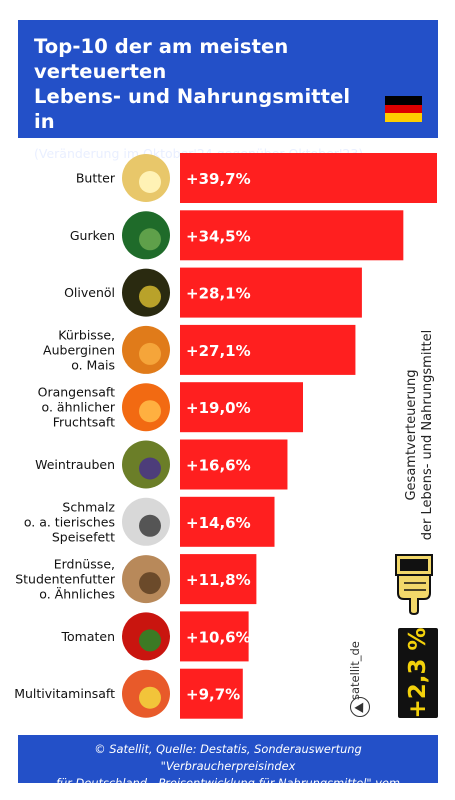 Image resolution: width=455 pixels, height=800 pixels. What do you see at coordinates (218, 408) in the screenshot?
I see `value-label: +19,0%` at bounding box center [218, 408].